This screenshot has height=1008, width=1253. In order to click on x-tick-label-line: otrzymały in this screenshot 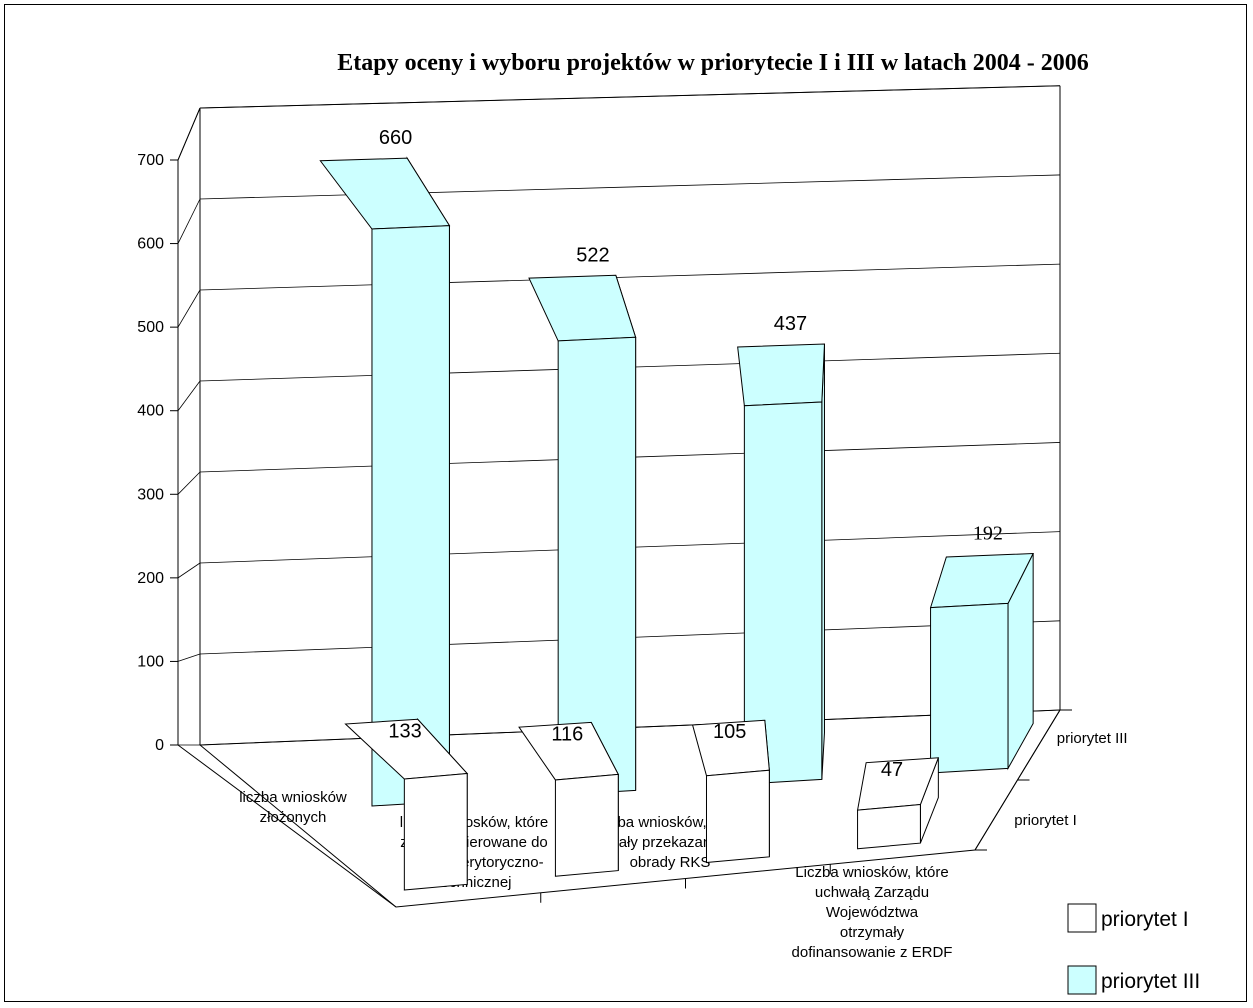, I will do `click(872, 932)`.